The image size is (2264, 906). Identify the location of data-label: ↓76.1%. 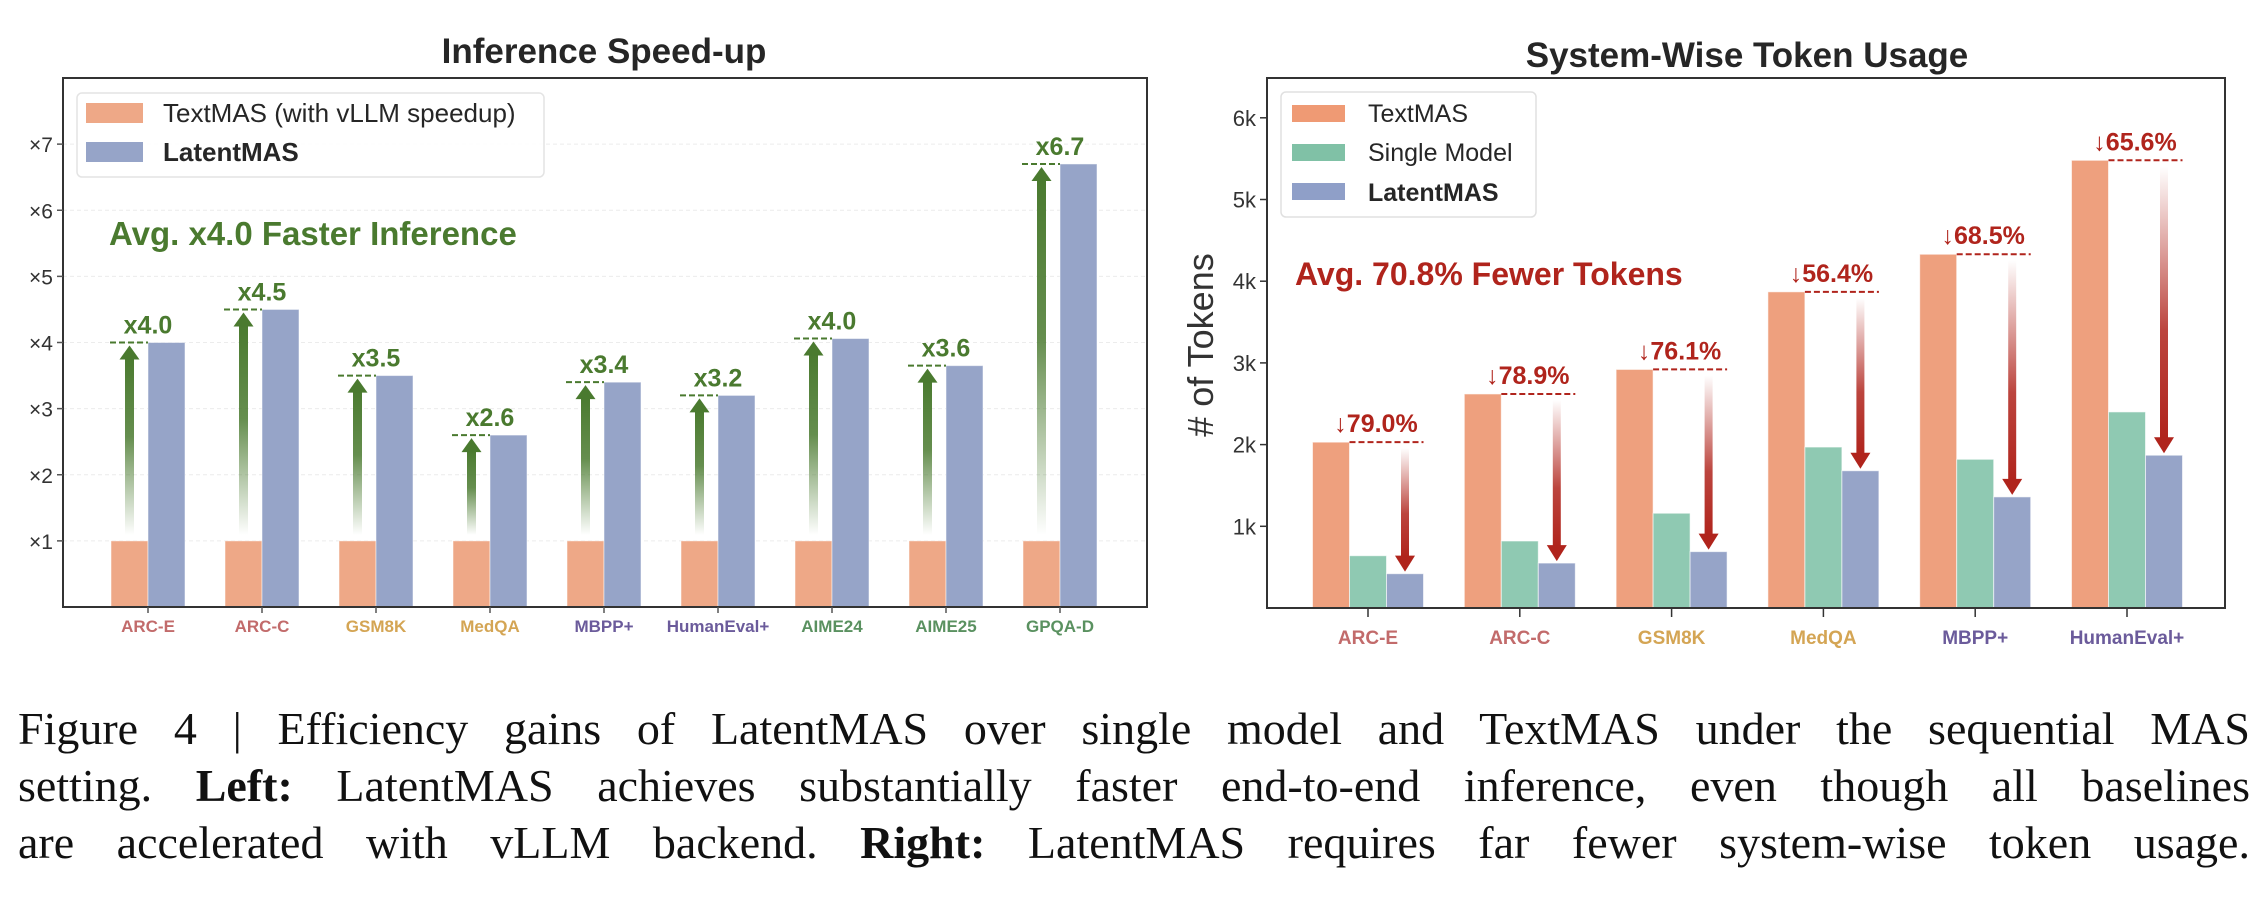
(1679, 351).